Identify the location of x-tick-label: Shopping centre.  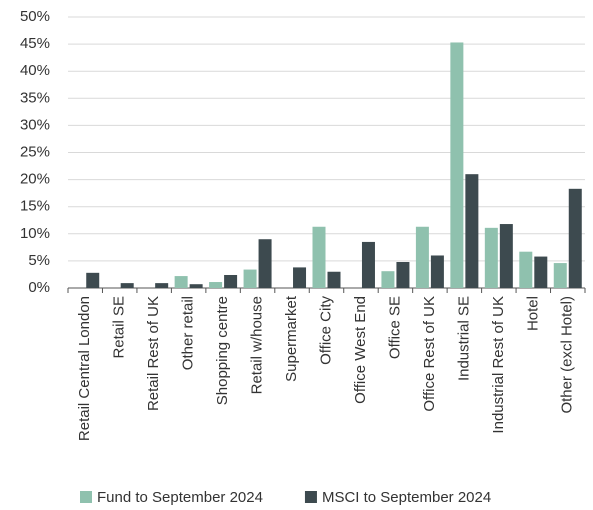
(222, 350).